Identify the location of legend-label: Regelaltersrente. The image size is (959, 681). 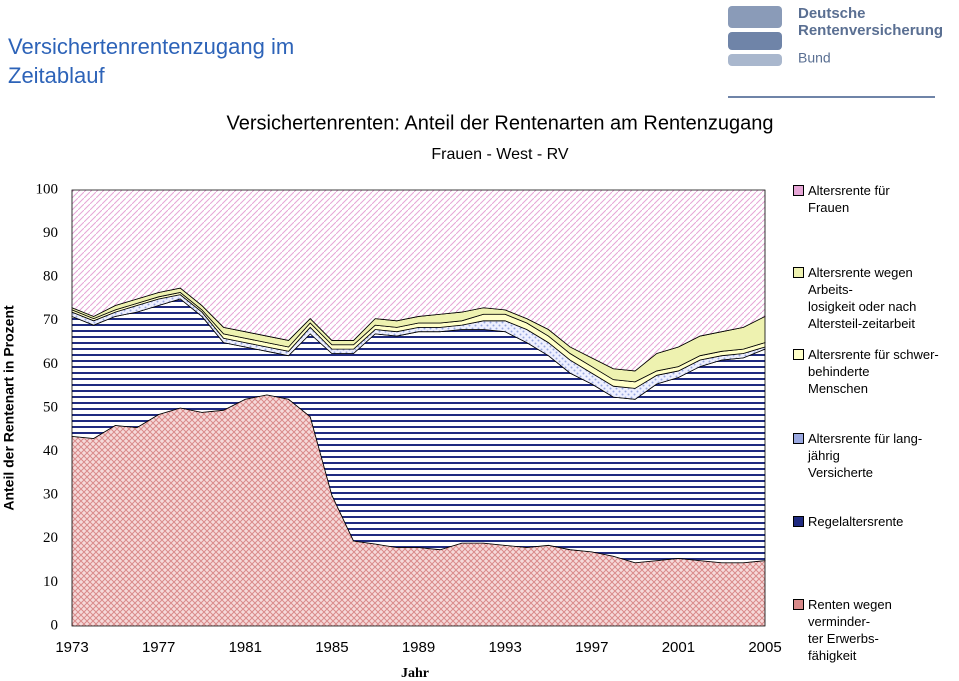
(856, 521).